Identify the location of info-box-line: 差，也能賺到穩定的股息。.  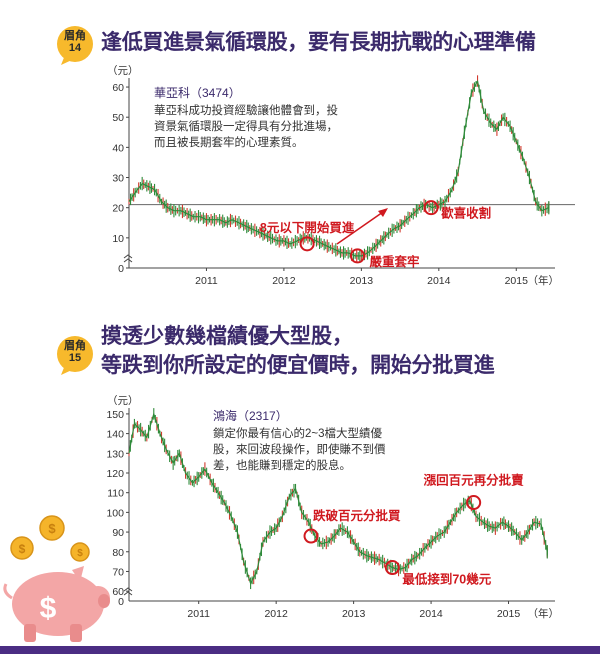
(282, 465).